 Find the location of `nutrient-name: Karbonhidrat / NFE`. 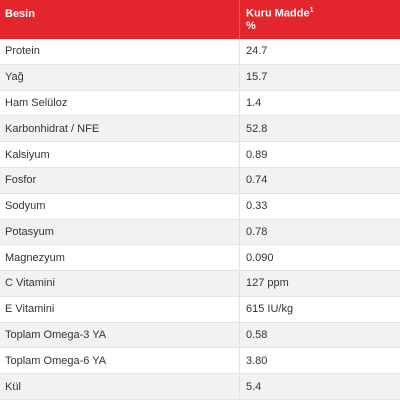

nutrient-name: Karbonhidrat / NFE is located at coordinates (119, 129).